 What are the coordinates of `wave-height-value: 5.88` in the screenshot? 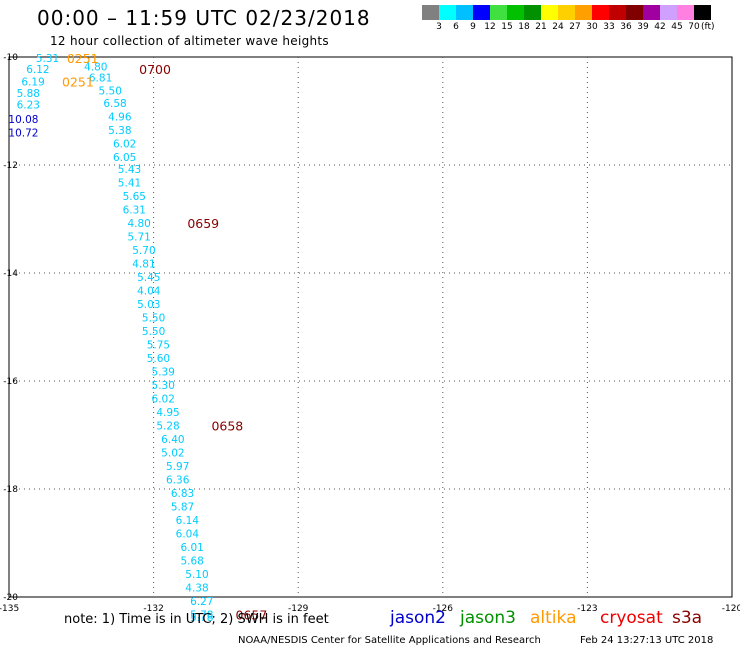 It's located at (28, 94).